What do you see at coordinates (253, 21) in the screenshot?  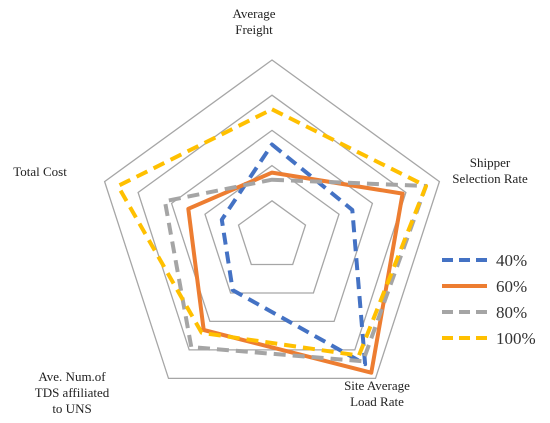 I see `axis-label-1: Average Freight` at bounding box center [253, 21].